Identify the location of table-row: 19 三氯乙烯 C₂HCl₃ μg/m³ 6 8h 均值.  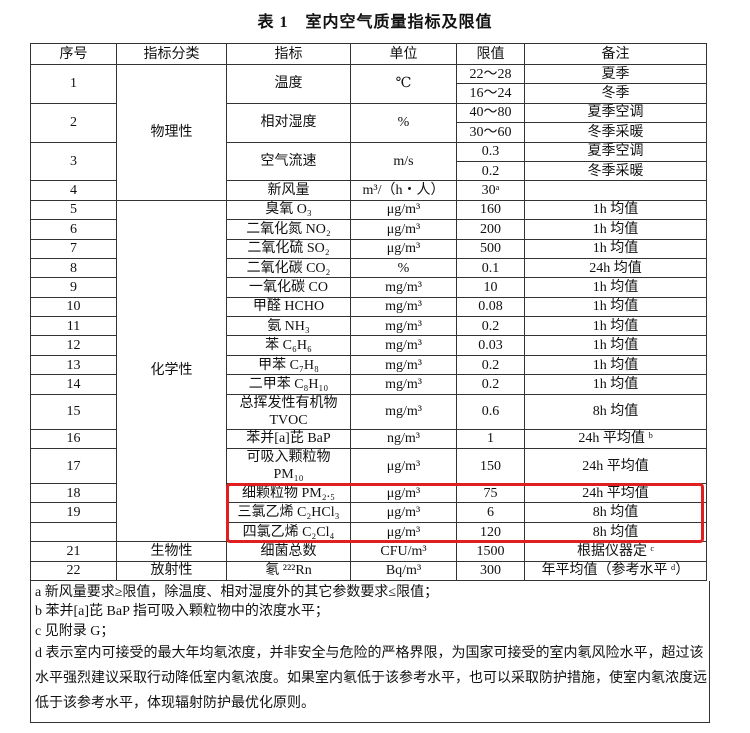
(368, 512).